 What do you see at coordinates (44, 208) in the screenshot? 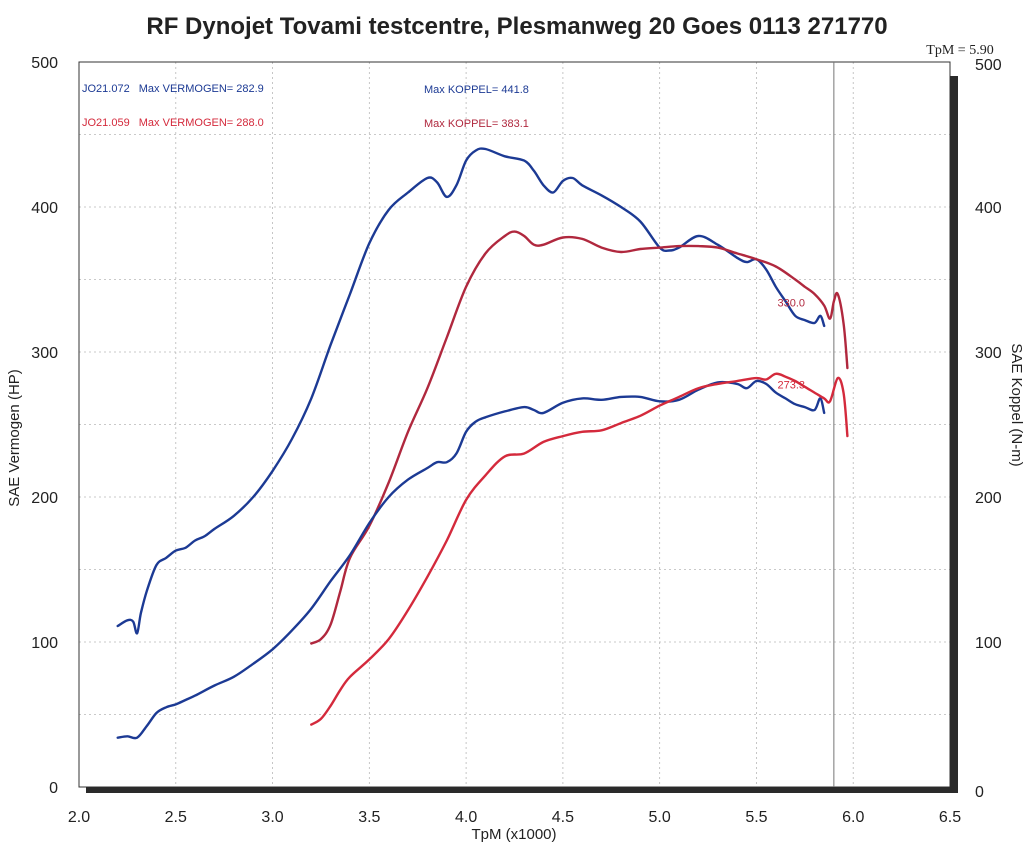
I see `y-left-tick-label: 400` at bounding box center [44, 208].